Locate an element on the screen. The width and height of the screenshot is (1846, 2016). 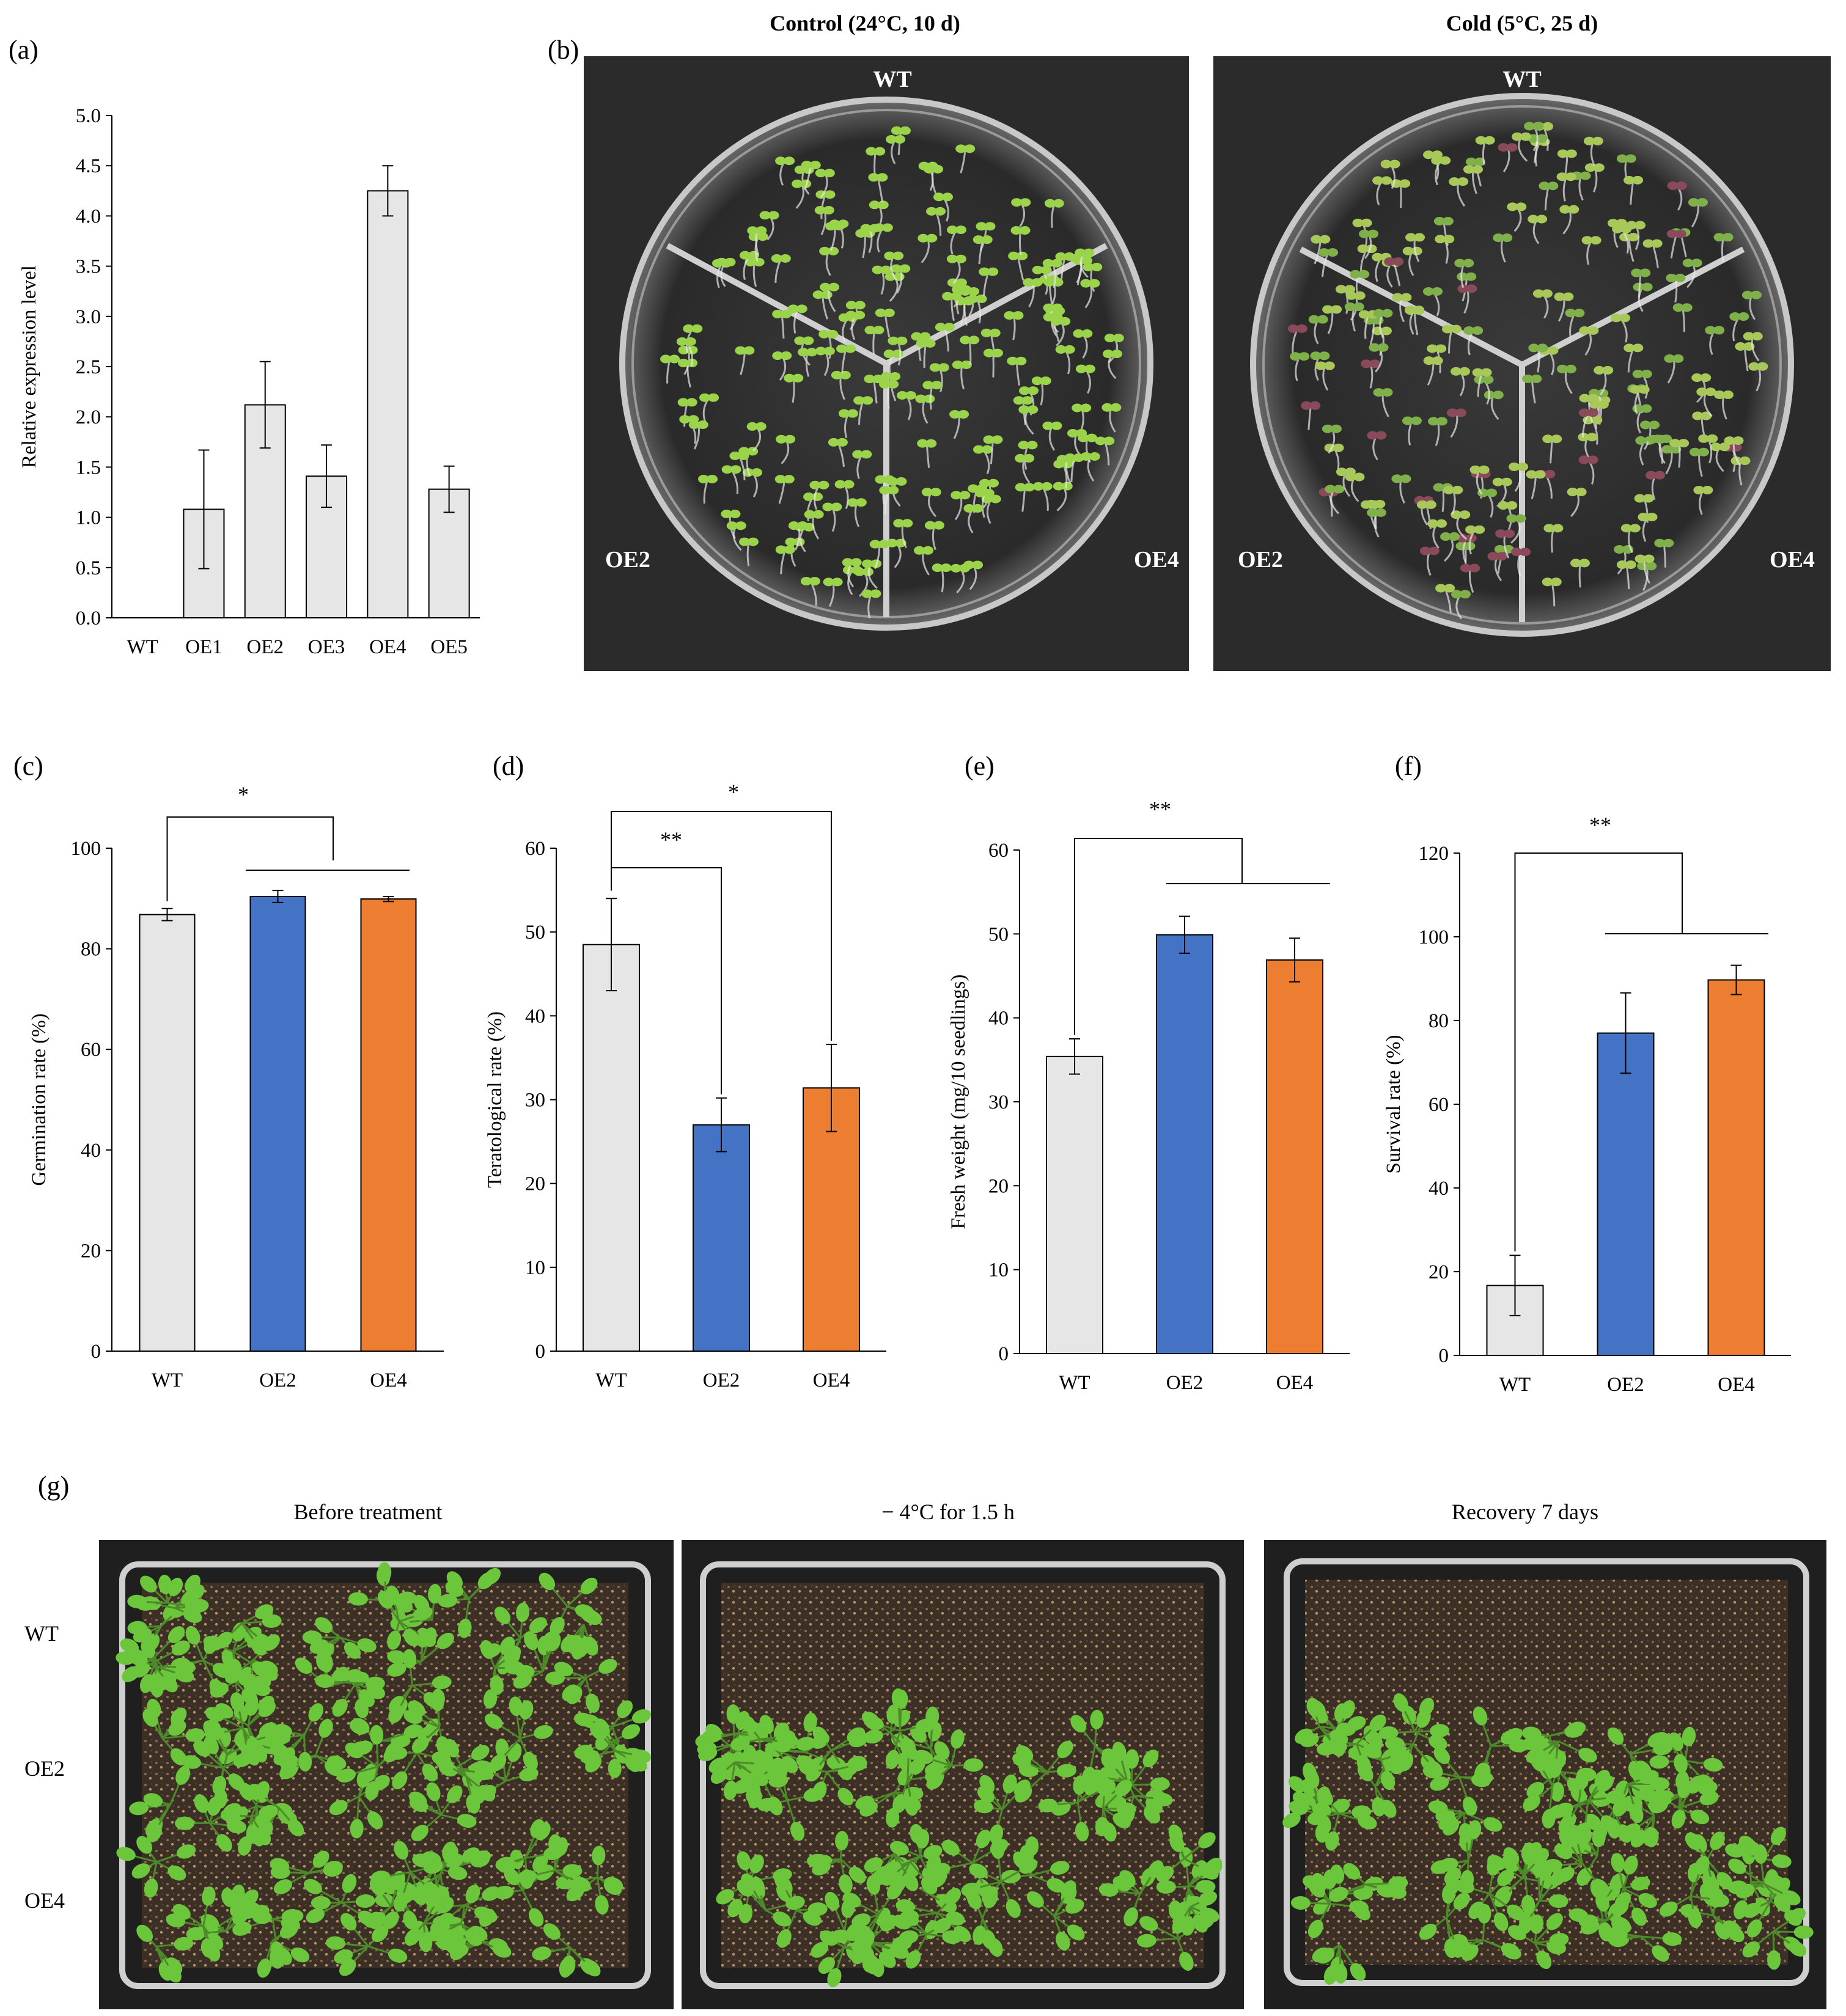
bar is located at coordinates (611, 1148).